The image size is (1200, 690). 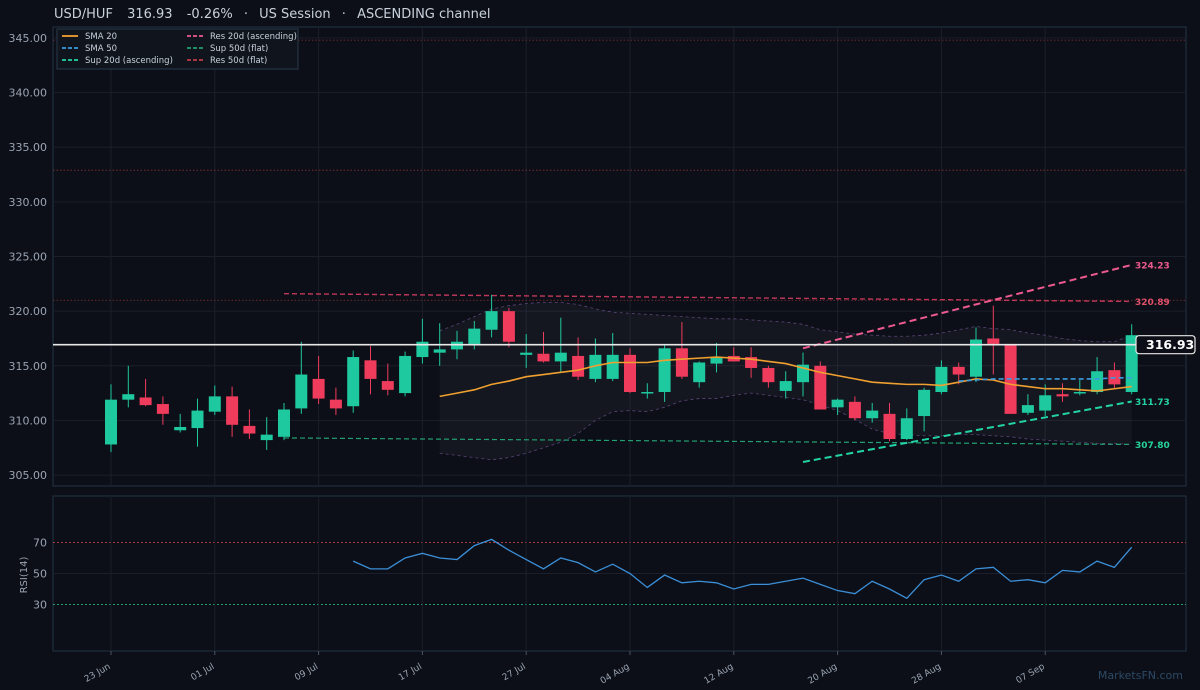 I want to click on rsi-tick-label: 50, so click(x=40, y=574).